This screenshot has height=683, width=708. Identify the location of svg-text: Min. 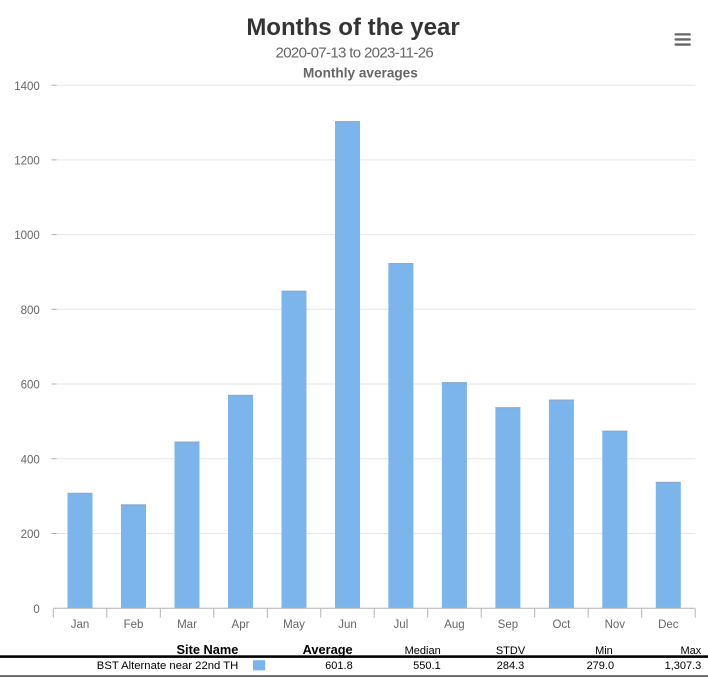
(604, 651).